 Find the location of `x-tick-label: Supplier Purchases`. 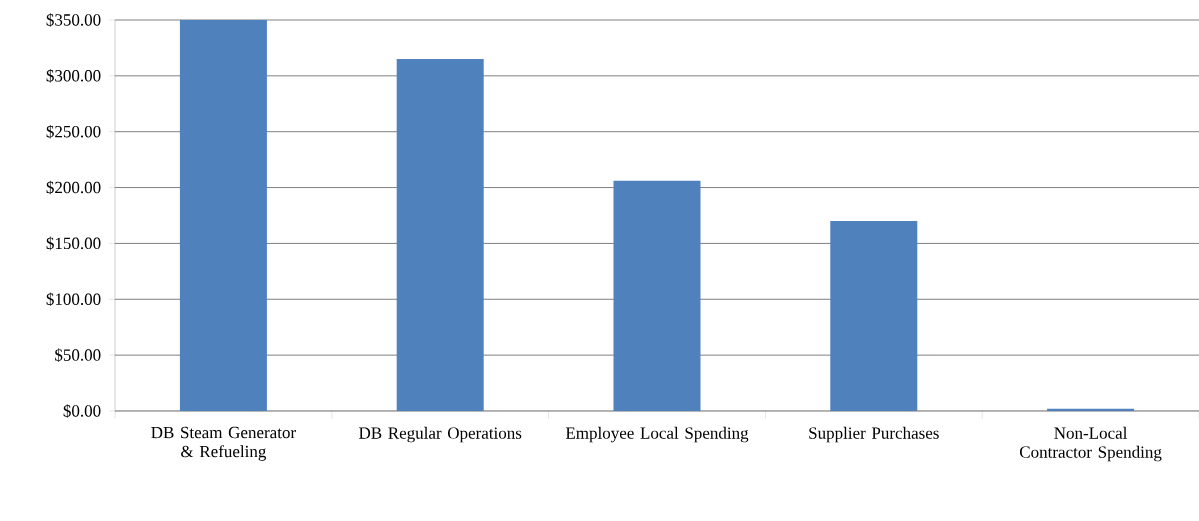

x-tick-label: Supplier Purchases is located at coordinates (874, 434).